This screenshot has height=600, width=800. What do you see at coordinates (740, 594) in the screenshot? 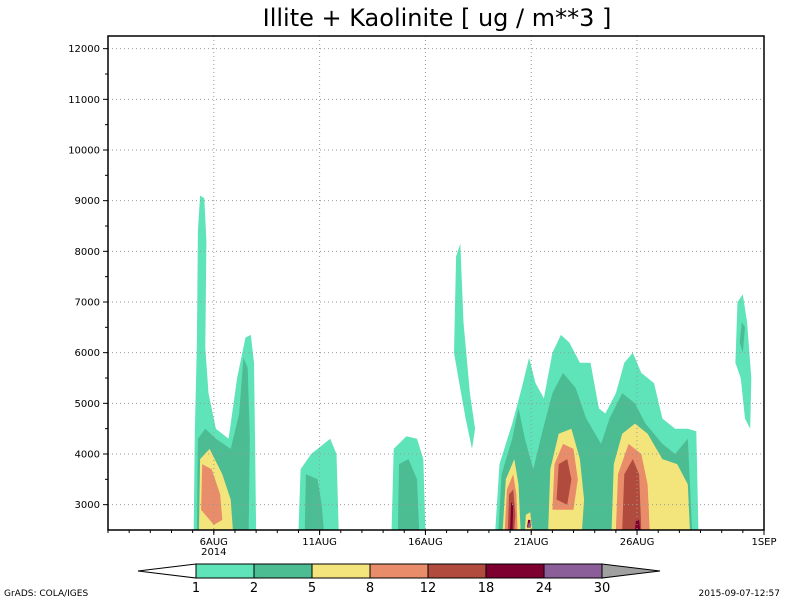
I see `footer-right-label: 2015-09-07-12:57` at bounding box center [740, 594].